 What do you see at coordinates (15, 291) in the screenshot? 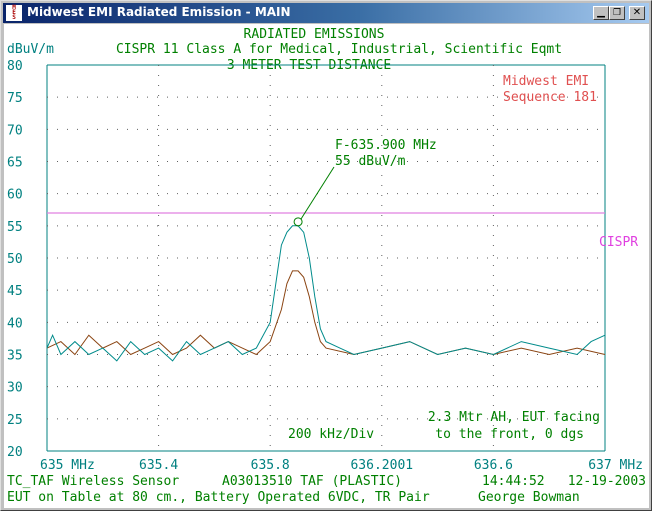
I see `y-tick-label: 45` at bounding box center [15, 291].